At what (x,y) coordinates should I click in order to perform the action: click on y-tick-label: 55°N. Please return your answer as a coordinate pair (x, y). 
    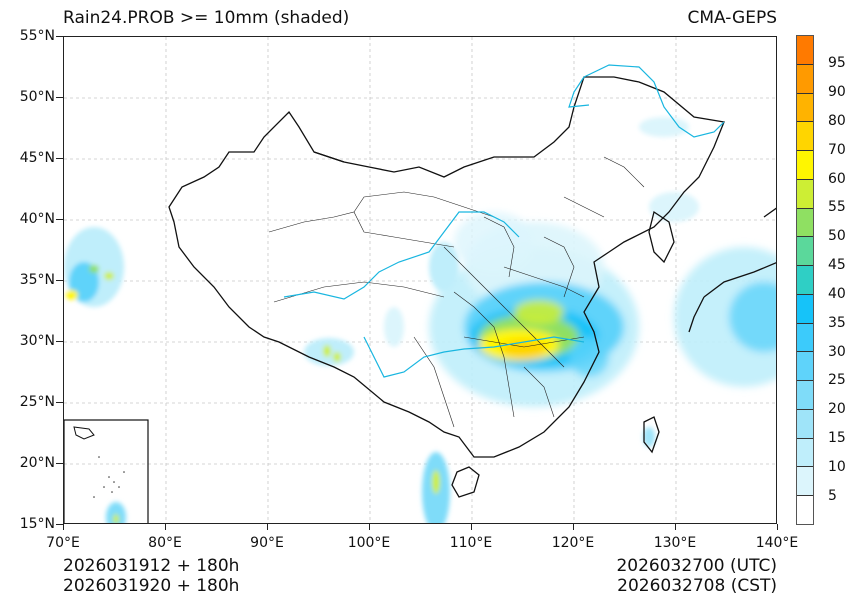
    Looking at the image, I should click on (37, 36).